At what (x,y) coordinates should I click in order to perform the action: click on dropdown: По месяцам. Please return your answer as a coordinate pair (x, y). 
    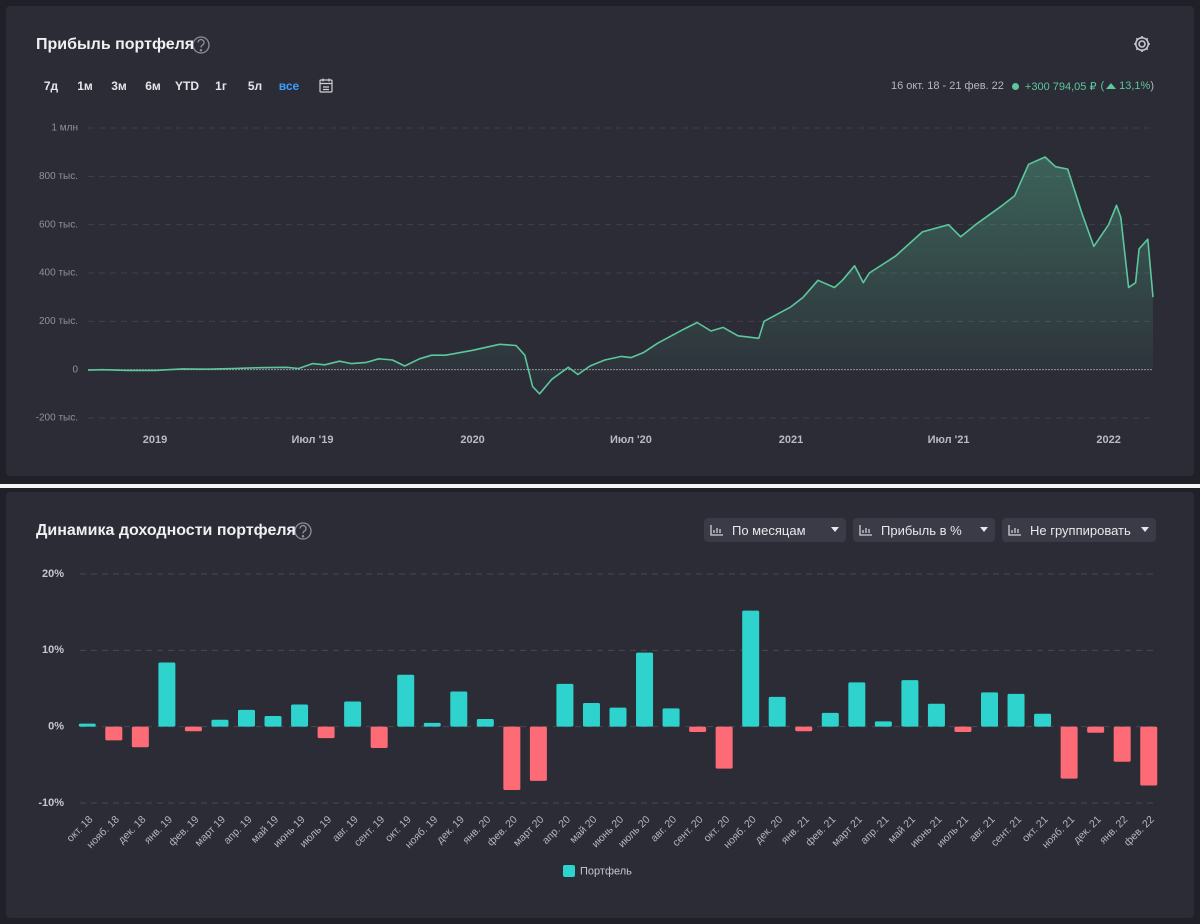
    Looking at the image, I should click on (775, 530).